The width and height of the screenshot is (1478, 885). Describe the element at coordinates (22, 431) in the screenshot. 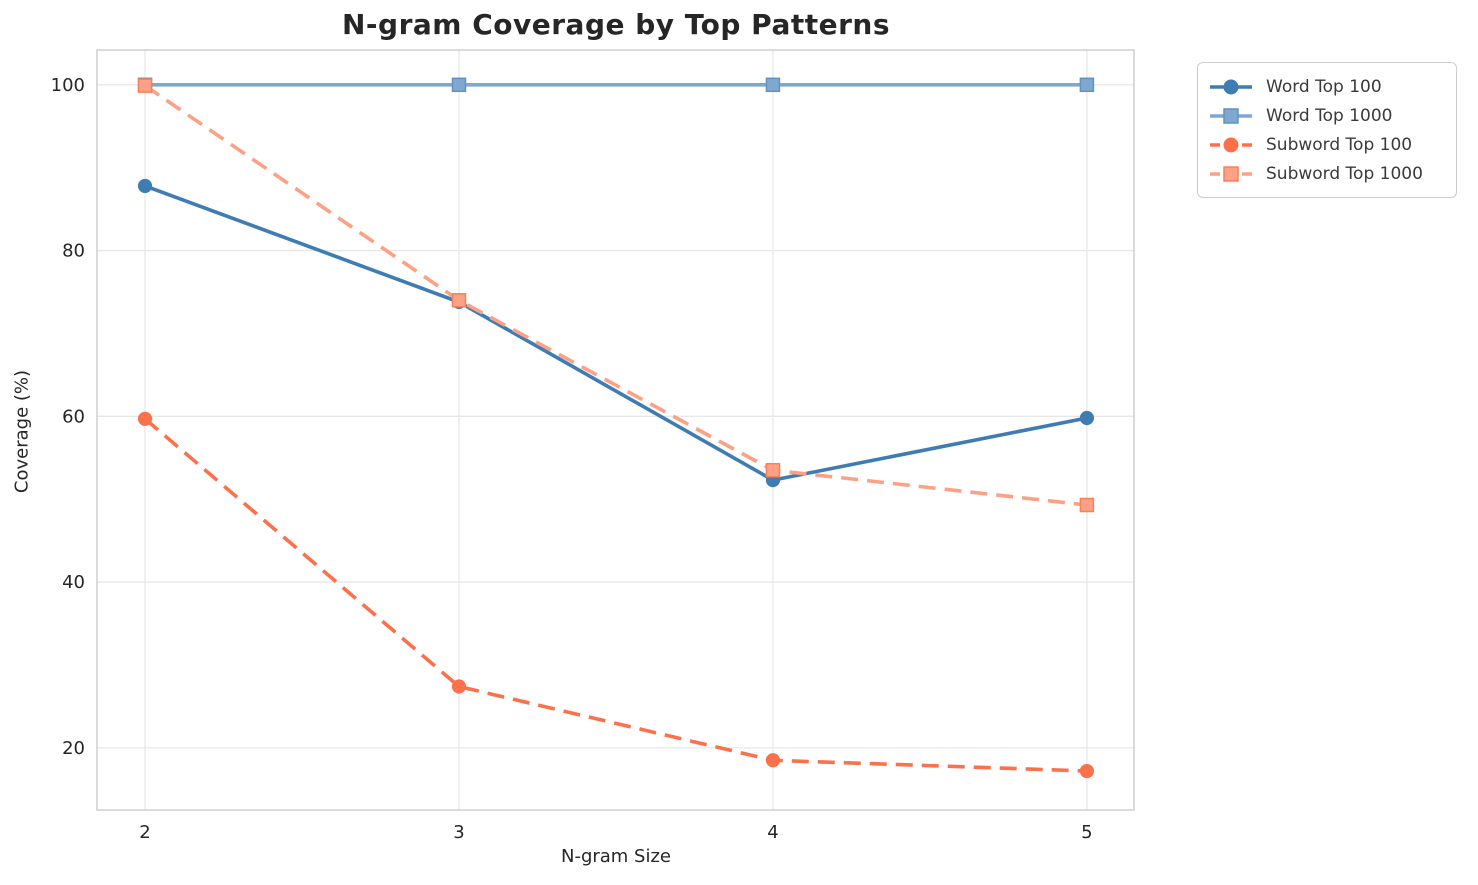

I see `y-axis-label: Coverage (%)` at that location.